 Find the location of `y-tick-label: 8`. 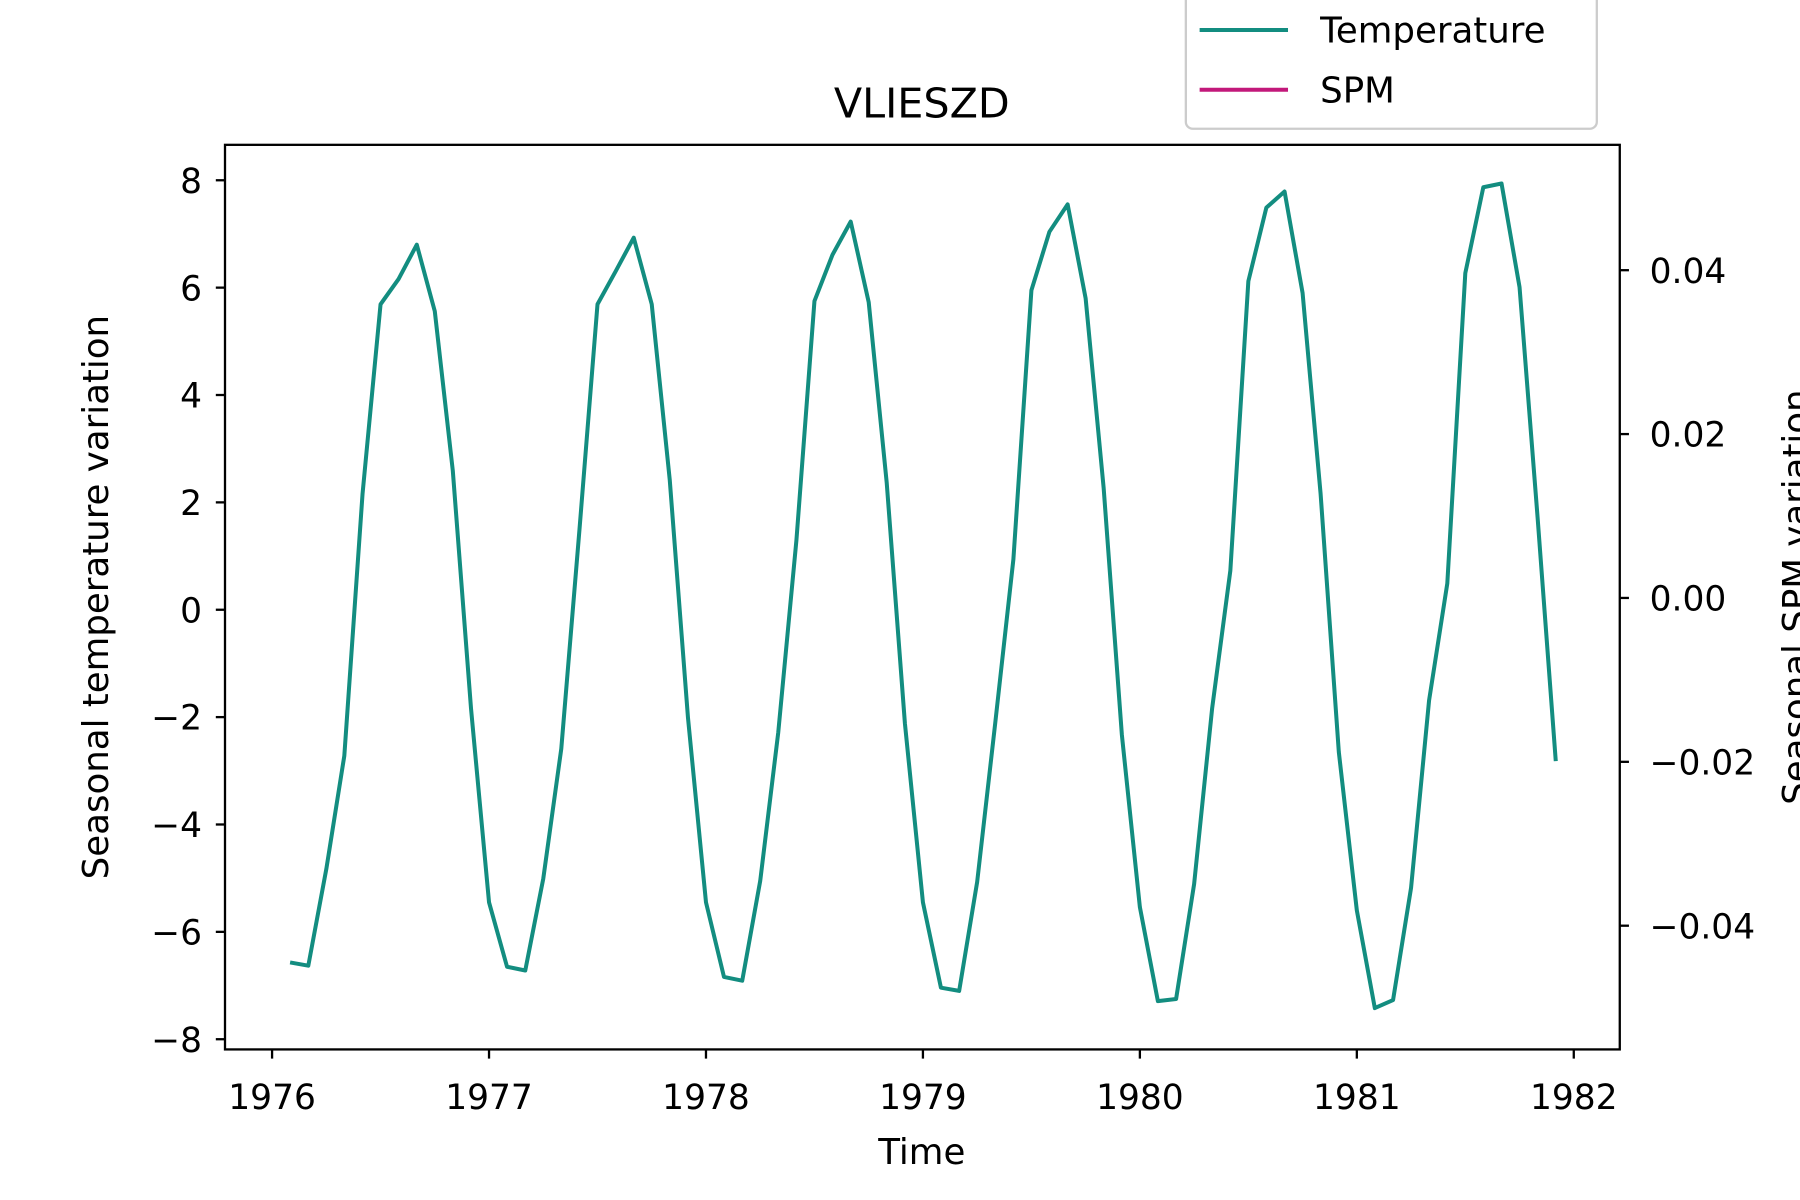

y-tick-label: 8 is located at coordinates (191, 182).